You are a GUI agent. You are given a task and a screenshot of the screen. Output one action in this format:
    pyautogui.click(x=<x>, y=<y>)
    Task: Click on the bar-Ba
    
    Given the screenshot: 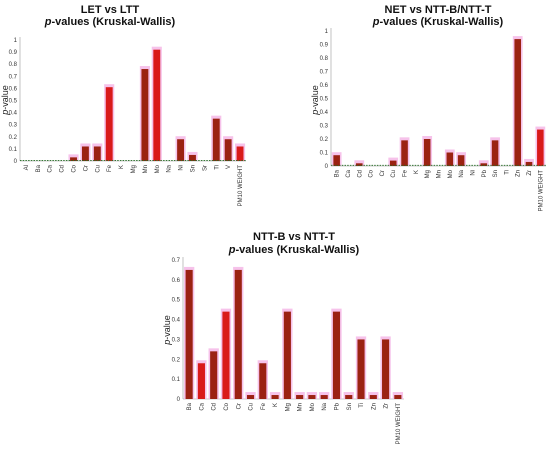 What is the action you would take?
    pyautogui.click(x=336, y=160)
    